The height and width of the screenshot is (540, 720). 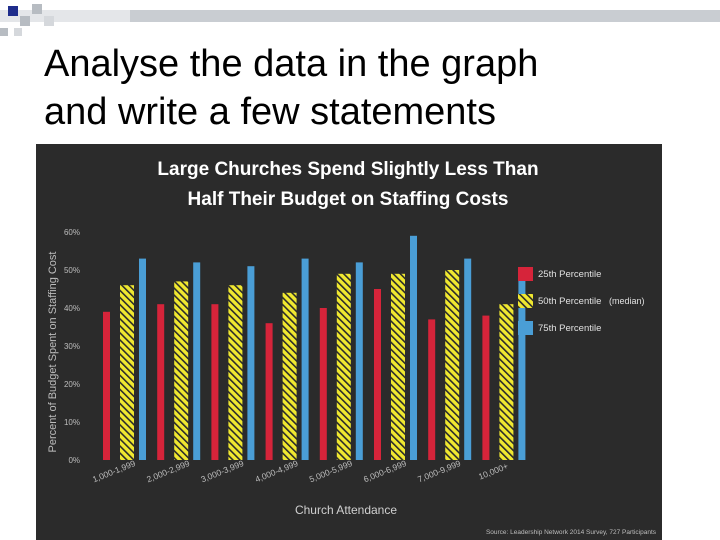 What do you see at coordinates (72, 384) in the screenshot?
I see `y-tick-label: 20%` at bounding box center [72, 384].